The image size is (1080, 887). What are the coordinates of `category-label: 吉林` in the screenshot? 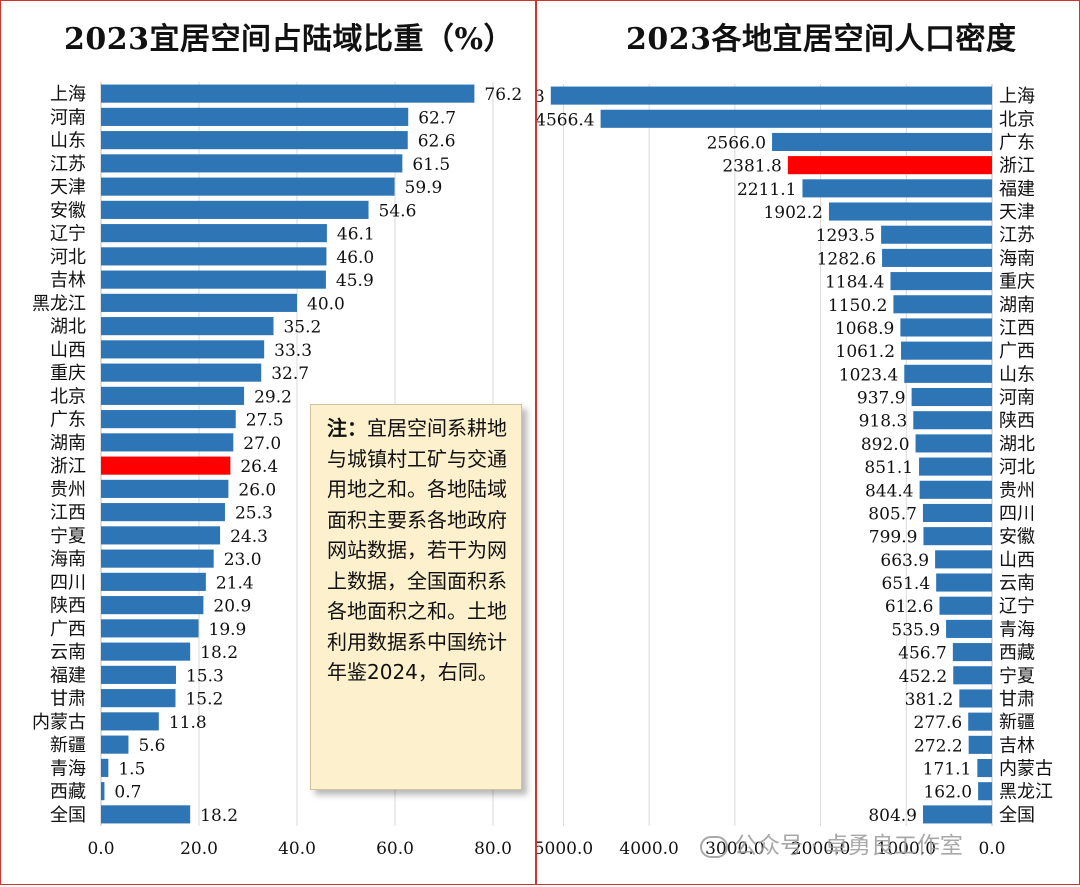 It's located at (1017, 745).